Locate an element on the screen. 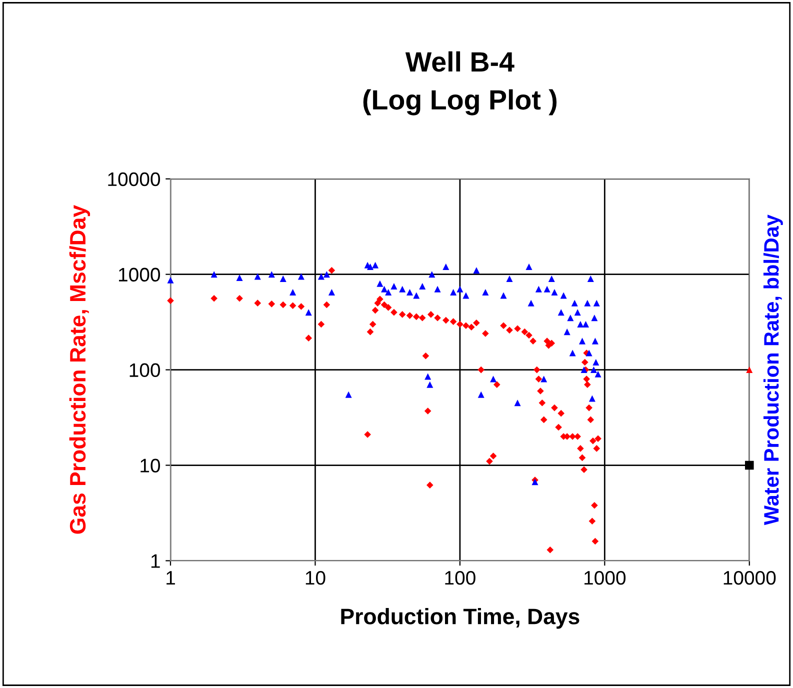 Image resolution: width=793 pixels, height=688 pixels. y-tick-label: 1000 is located at coordinates (139, 275).